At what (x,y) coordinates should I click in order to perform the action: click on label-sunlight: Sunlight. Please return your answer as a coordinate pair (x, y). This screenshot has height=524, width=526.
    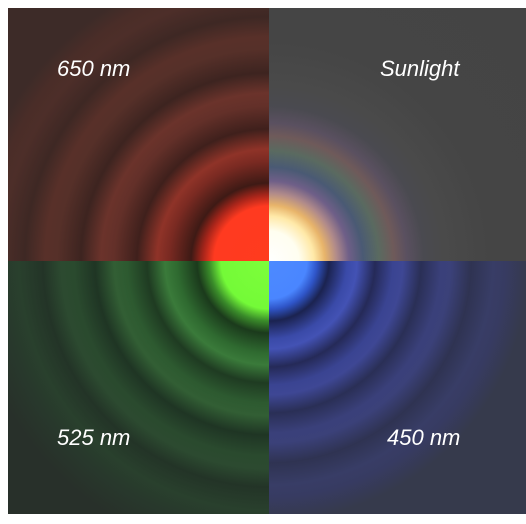
    Looking at the image, I should click on (420, 68).